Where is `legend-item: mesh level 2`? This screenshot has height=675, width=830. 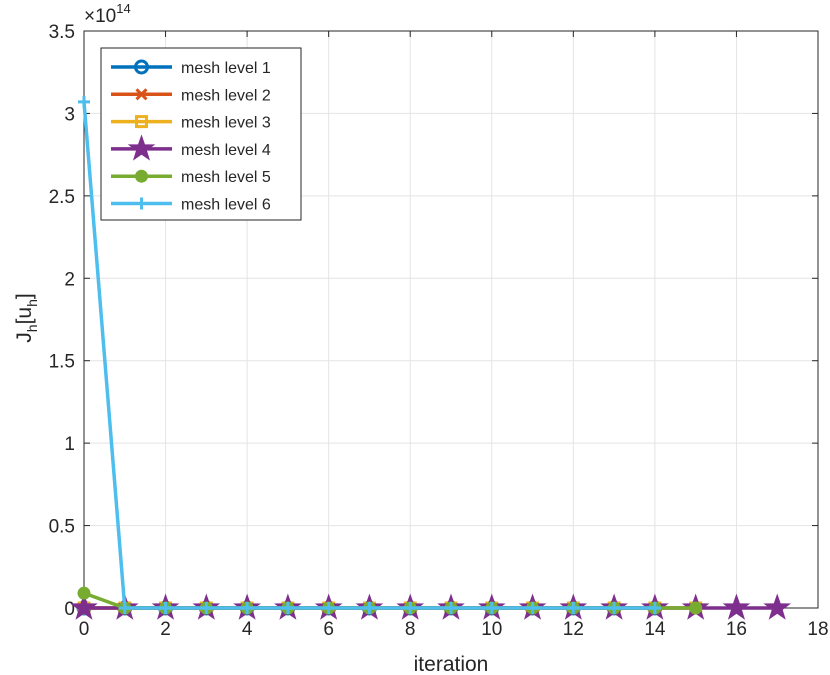 legend-item: mesh level 2 is located at coordinates (191, 95).